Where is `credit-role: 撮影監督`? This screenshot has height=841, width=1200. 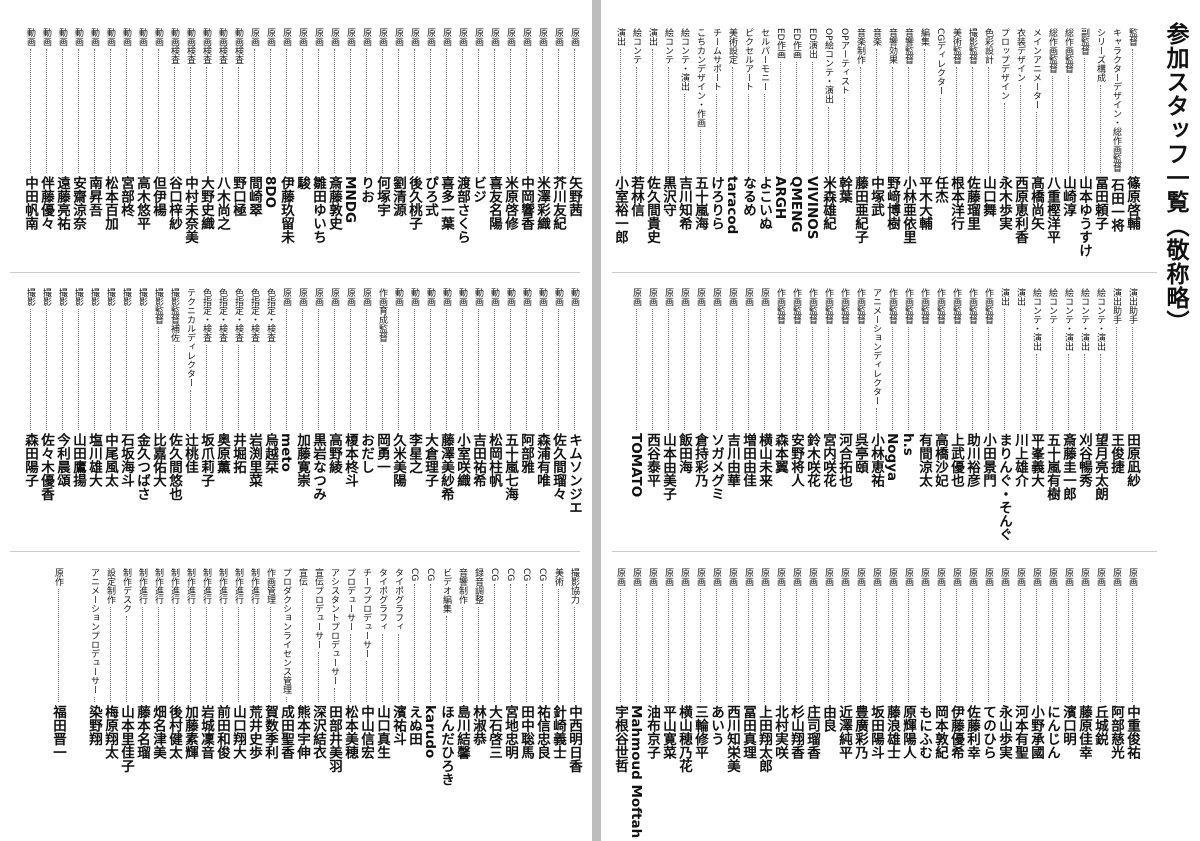
credit-role: 撮影監督 is located at coordinates (158, 306).